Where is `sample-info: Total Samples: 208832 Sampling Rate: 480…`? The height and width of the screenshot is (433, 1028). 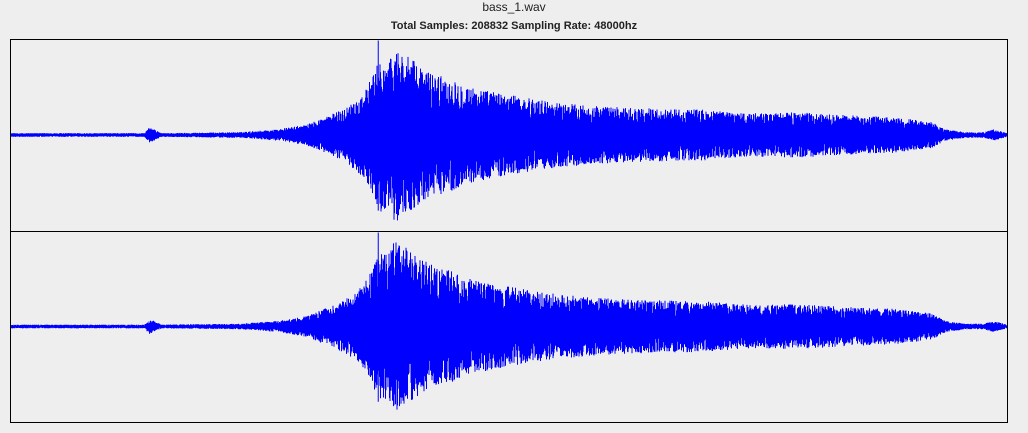
sample-info: Total Samples: 208832 Sampling Rate: 480… is located at coordinates (514, 26).